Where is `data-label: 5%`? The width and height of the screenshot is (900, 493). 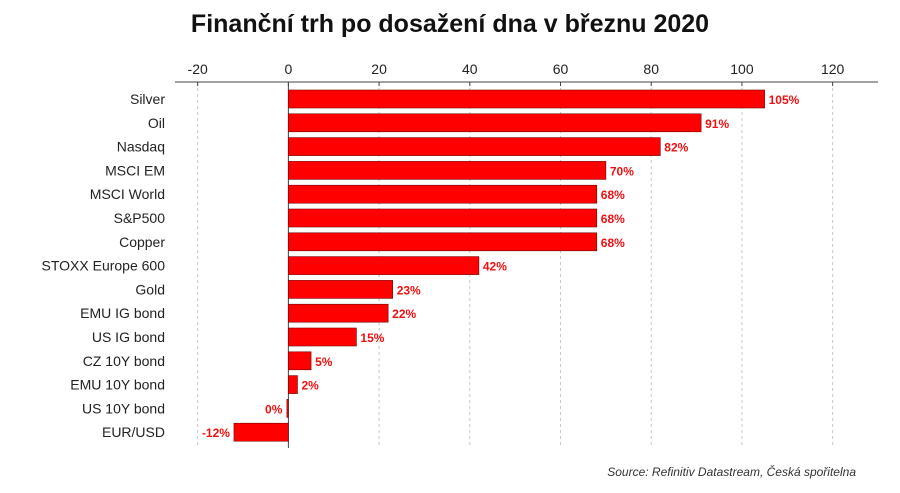
data-label: 5% is located at coordinates (324, 362).